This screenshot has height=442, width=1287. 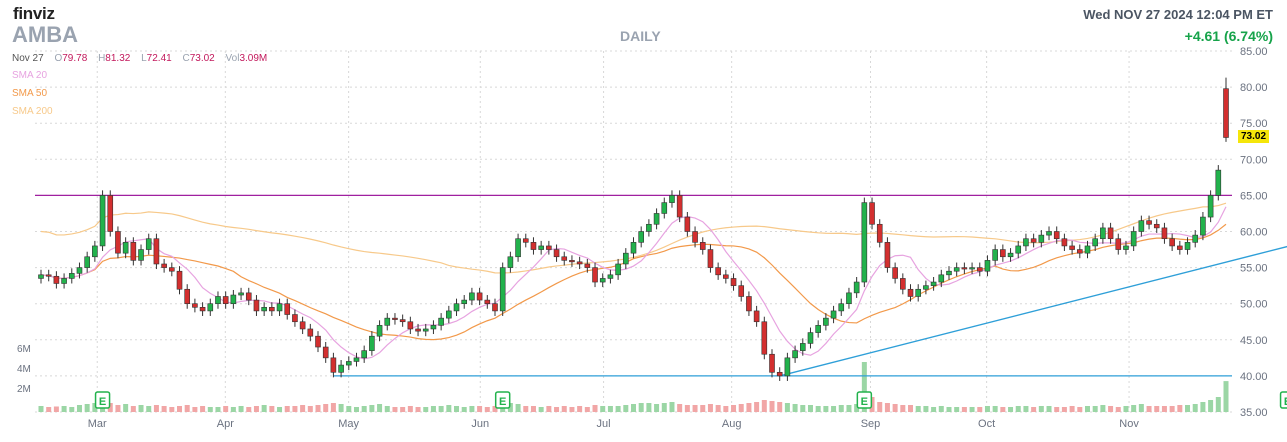 I want to click on y-tick-label: 75.00, so click(x=1254, y=124).